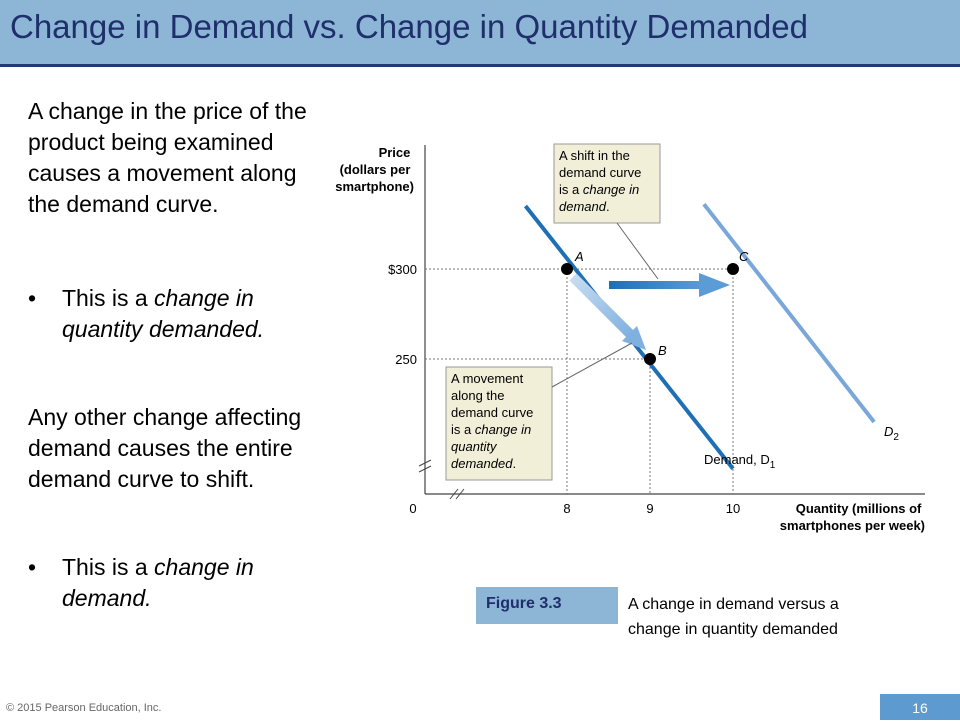  What do you see at coordinates (158, 582) in the screenshot?
I see `bullet-emphasis: change in demand.` at bounding box center [158, 582].